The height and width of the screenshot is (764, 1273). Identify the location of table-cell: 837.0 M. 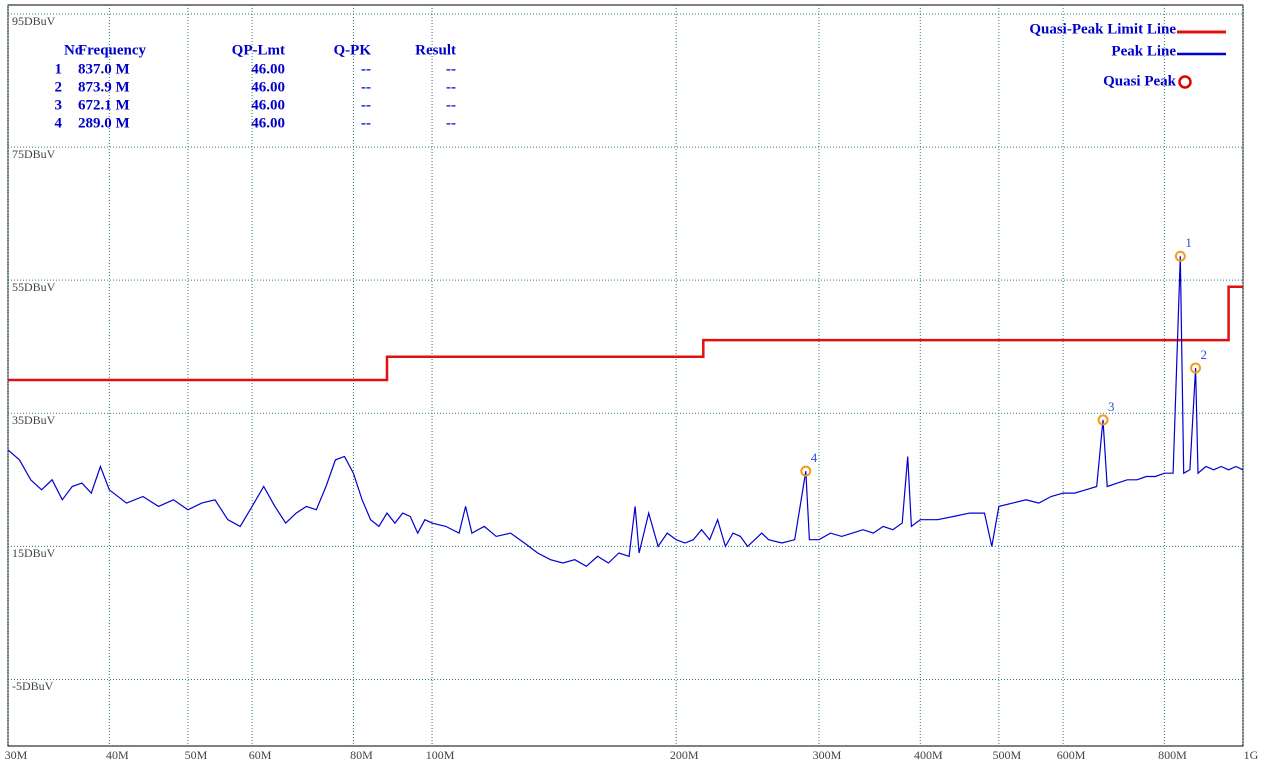
(104, 69).